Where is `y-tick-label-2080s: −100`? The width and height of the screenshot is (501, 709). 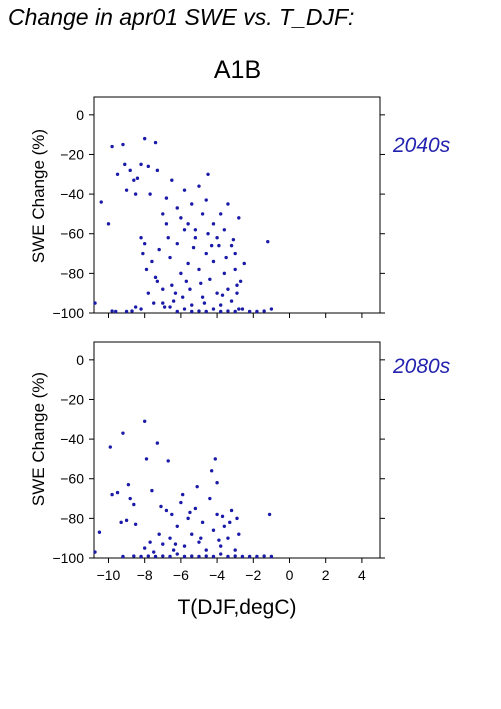 y-tick-label-2080s: −100 is located at coordinates (68, 558).